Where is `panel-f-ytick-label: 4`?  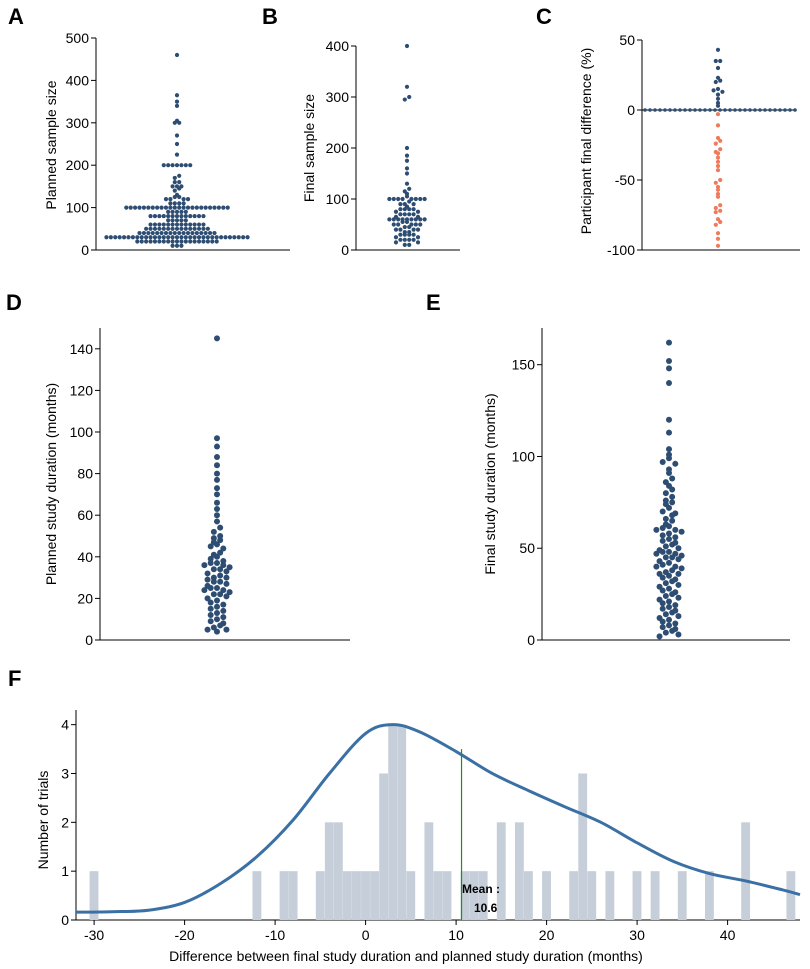
panel-f-ytick-label: 4 is located at coordinates (65, 725).